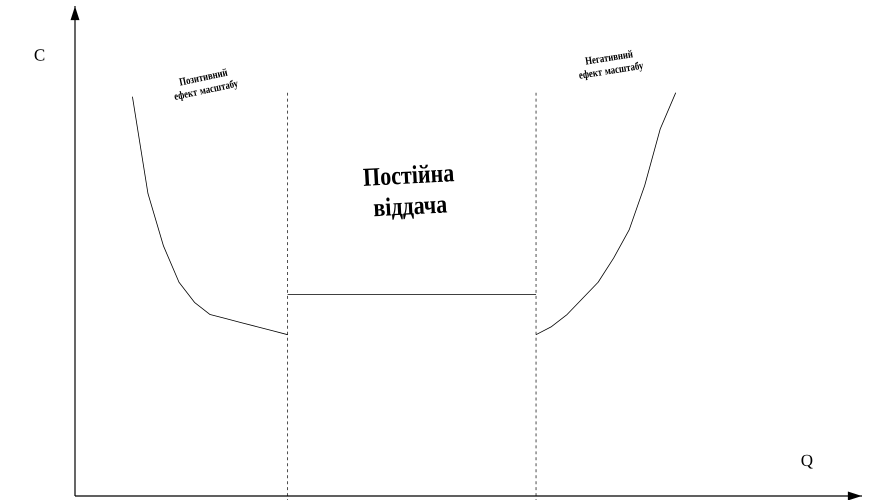 Image resolution: width=875 pixels, height=500 pixels. Describe the element at coordinates (807, 461) in the screenshot. I see `x-axis-title: Q` at that location.